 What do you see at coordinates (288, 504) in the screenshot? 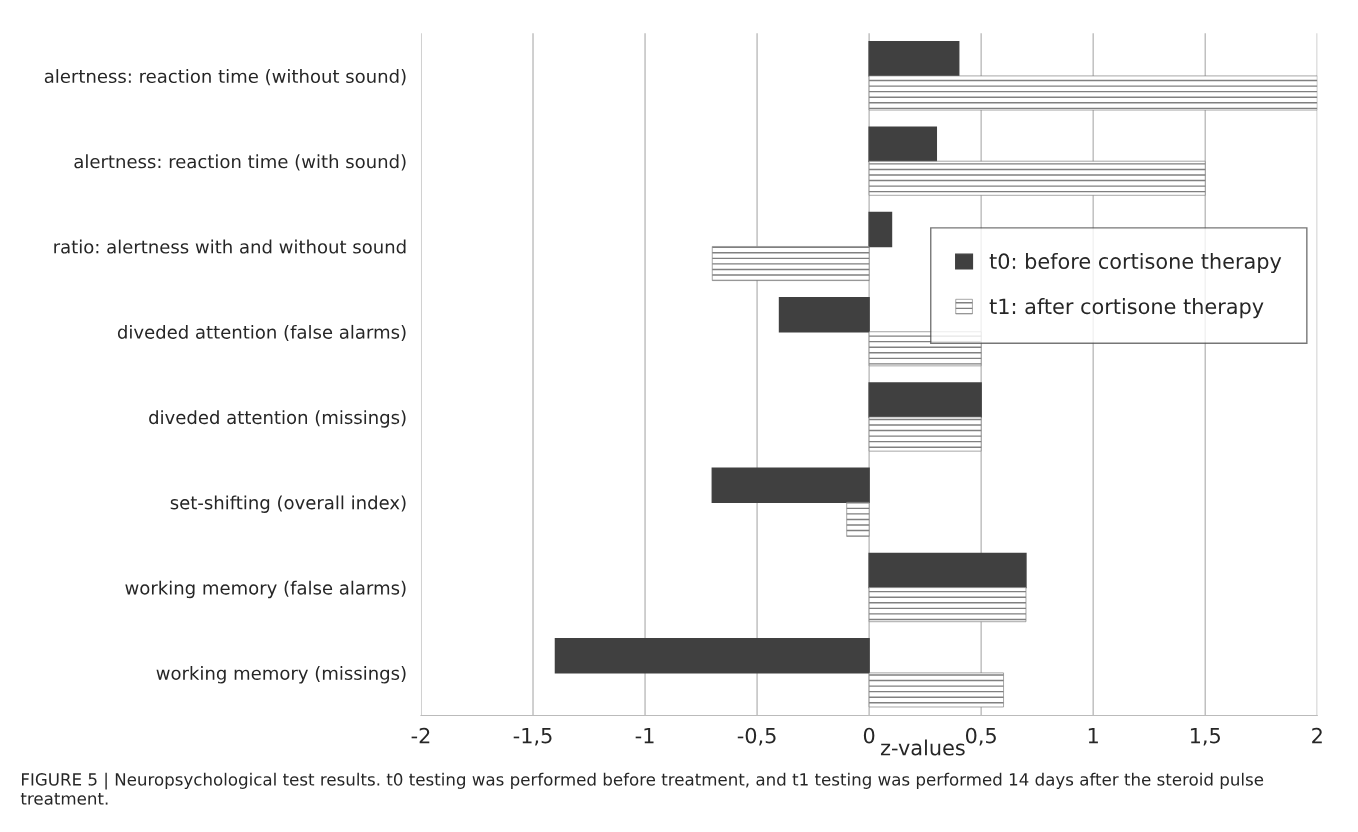
I see `y-tick-label: set-shifting (overall index)` at bounding box center [288, 504].